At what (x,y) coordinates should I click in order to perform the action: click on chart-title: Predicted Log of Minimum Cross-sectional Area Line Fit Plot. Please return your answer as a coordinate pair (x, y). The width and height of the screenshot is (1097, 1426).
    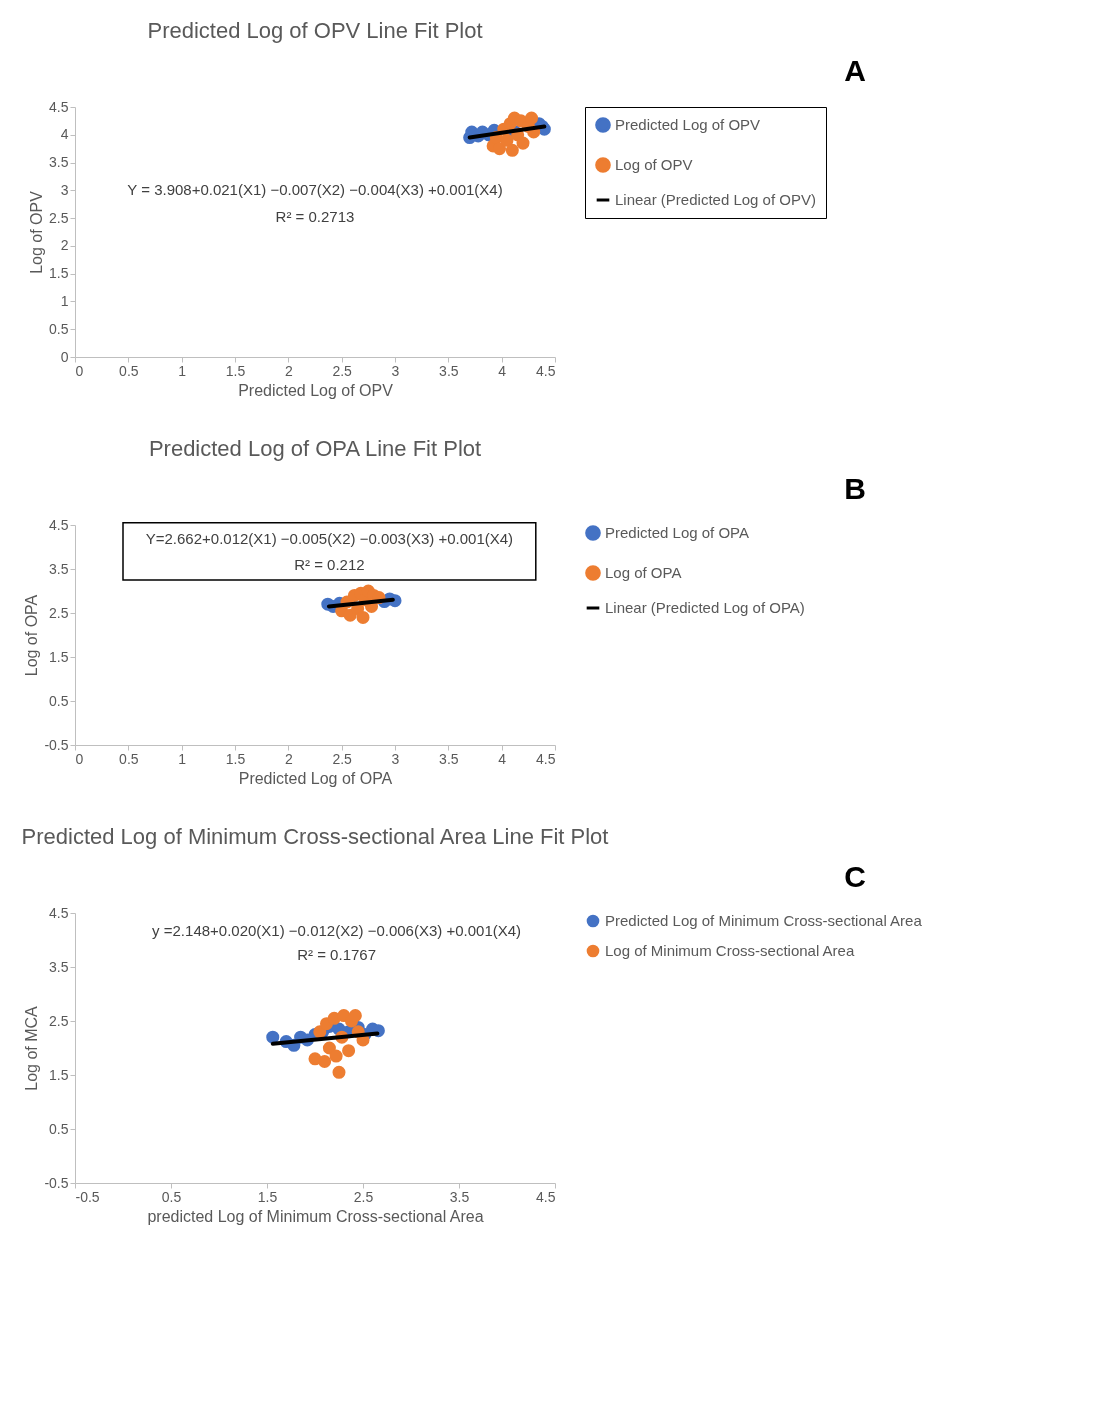
    Looking at the image, I should click on (315, 836).